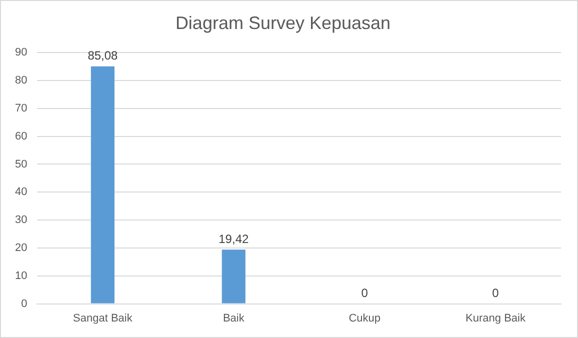 Image resolution: width=578 pixels, height=338 pixels. What do you see at coordinates (233, 239) in the screenshot?
I see `data-label: 19,42` at bounding box center [233, 239].